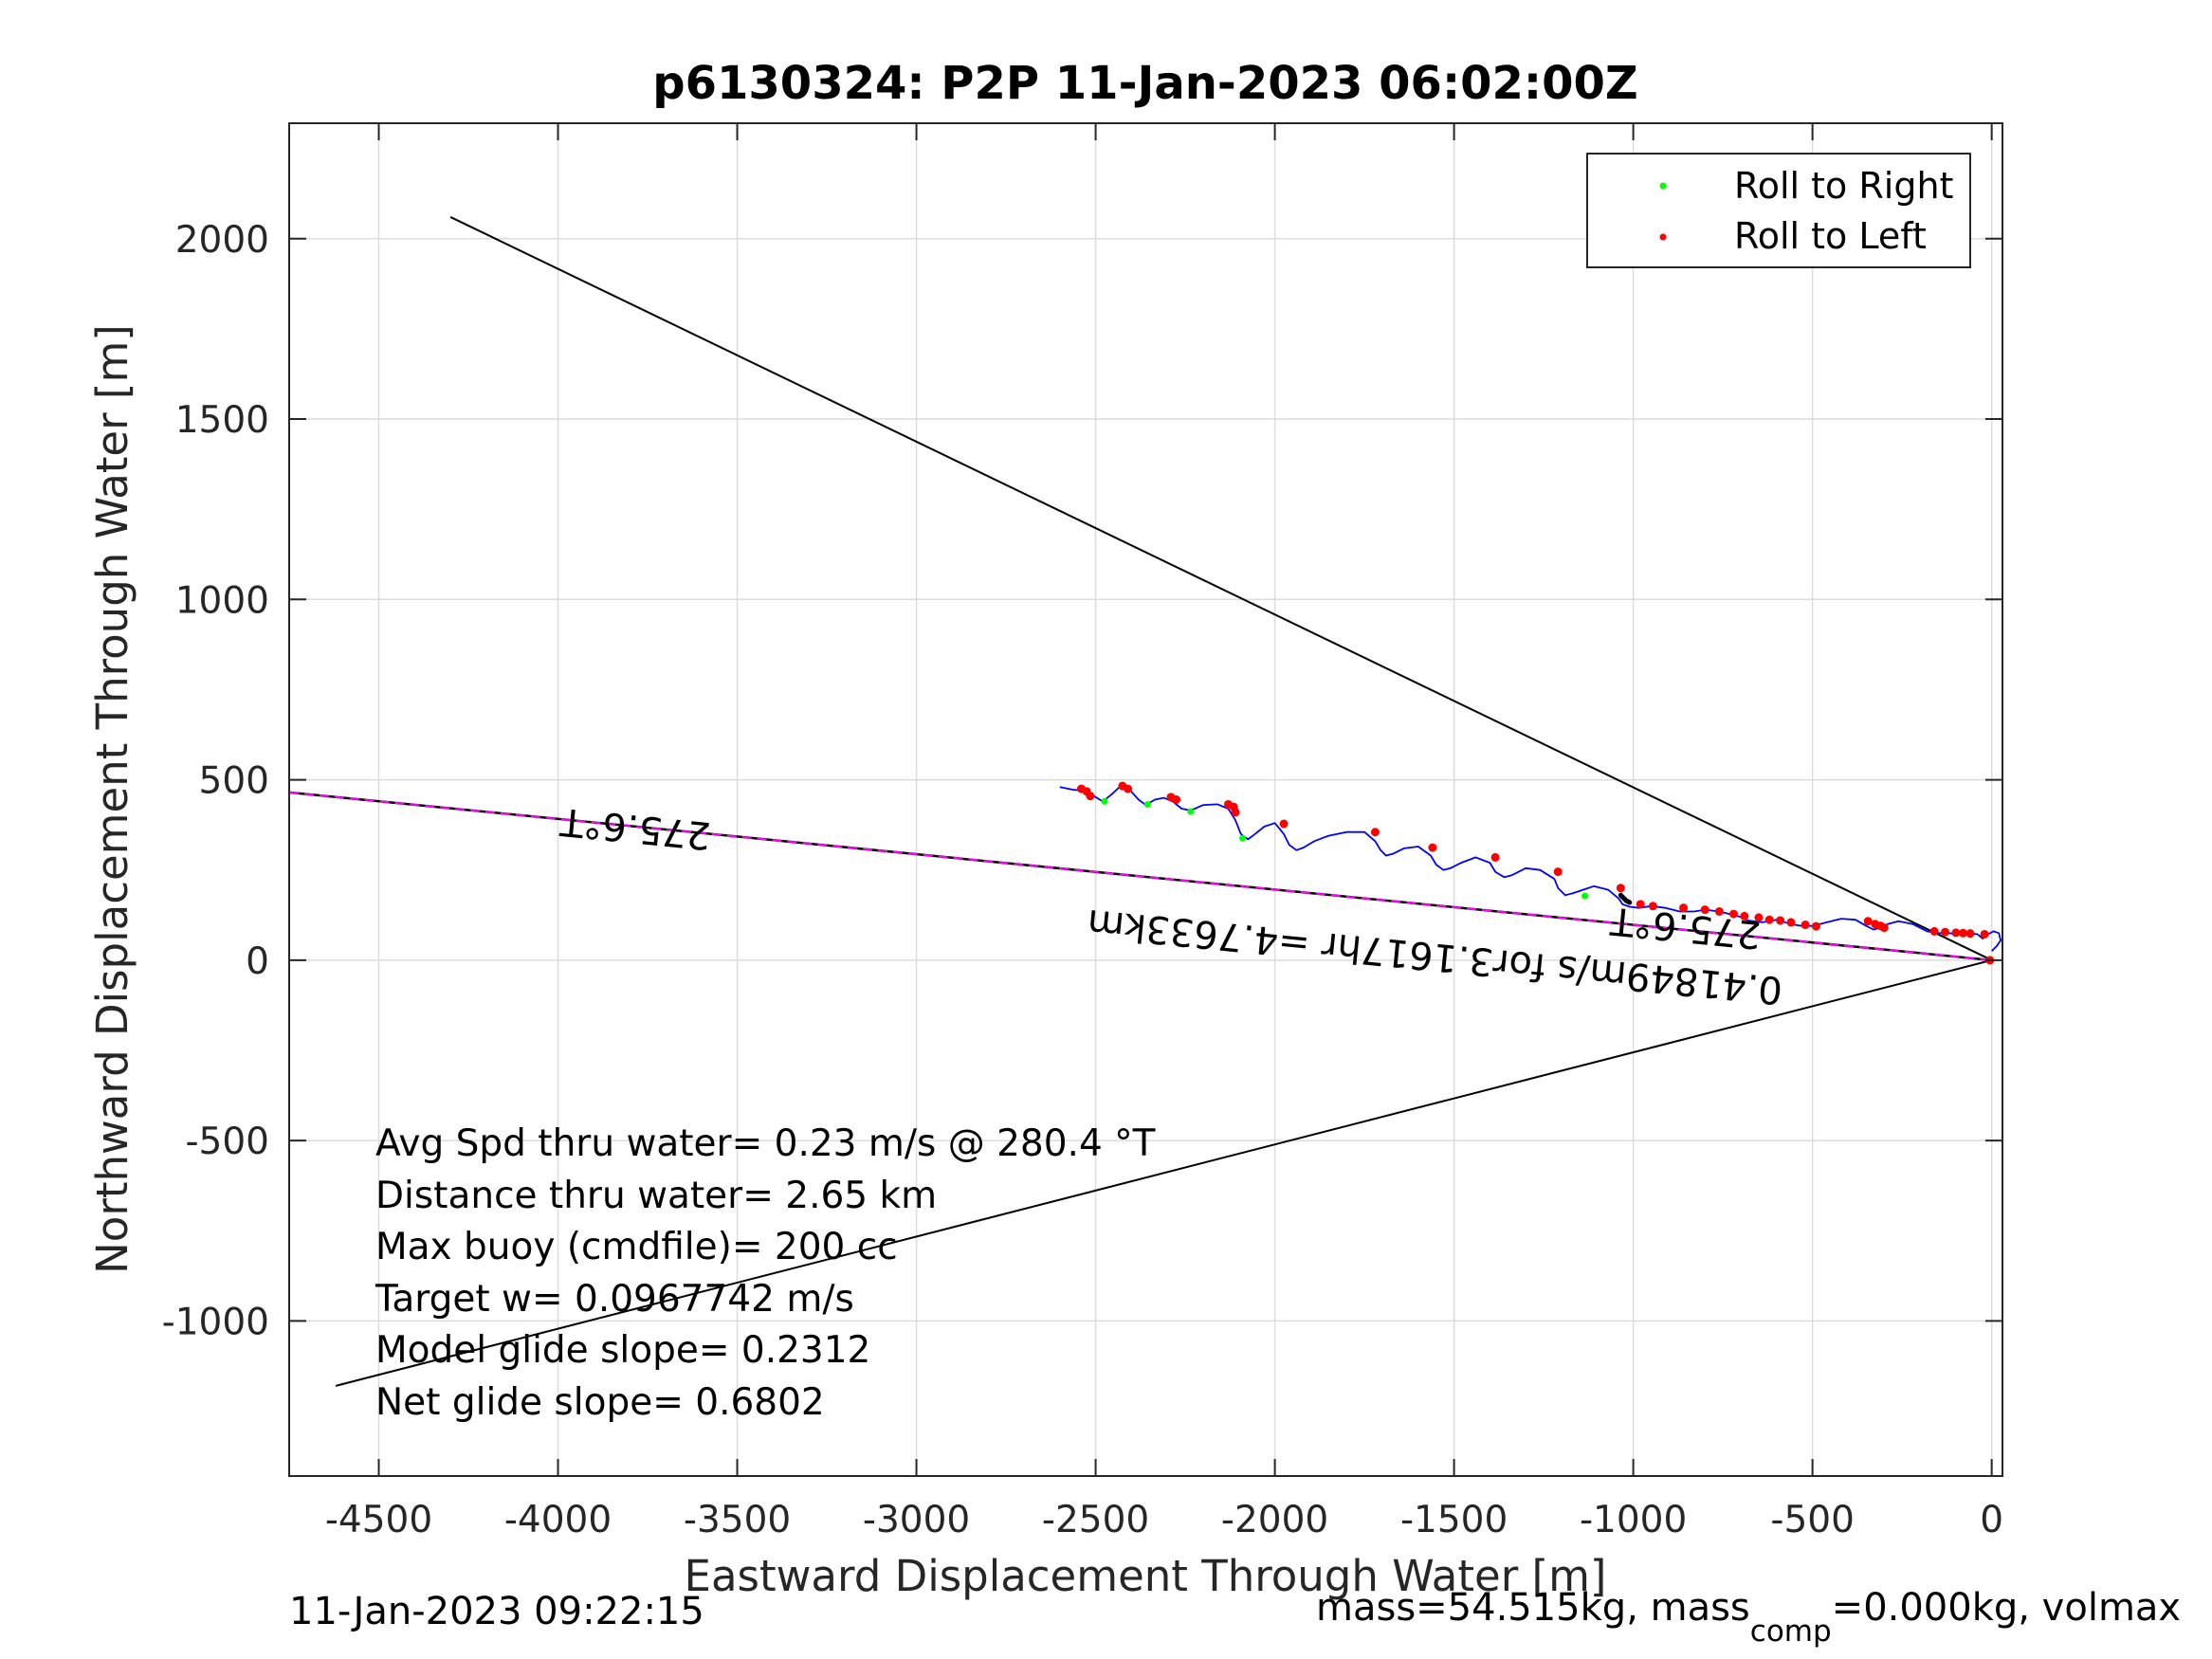 This screenshot has height=1659, width=2212. What do you see at coordinates (737, 1520) in the screenshot?
I see `x-tick-label: -3500` at bounding box center [737, 1520].